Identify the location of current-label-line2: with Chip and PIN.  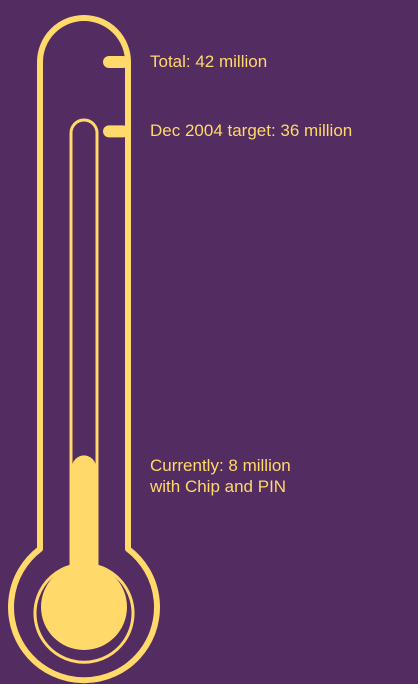
(218, 487).